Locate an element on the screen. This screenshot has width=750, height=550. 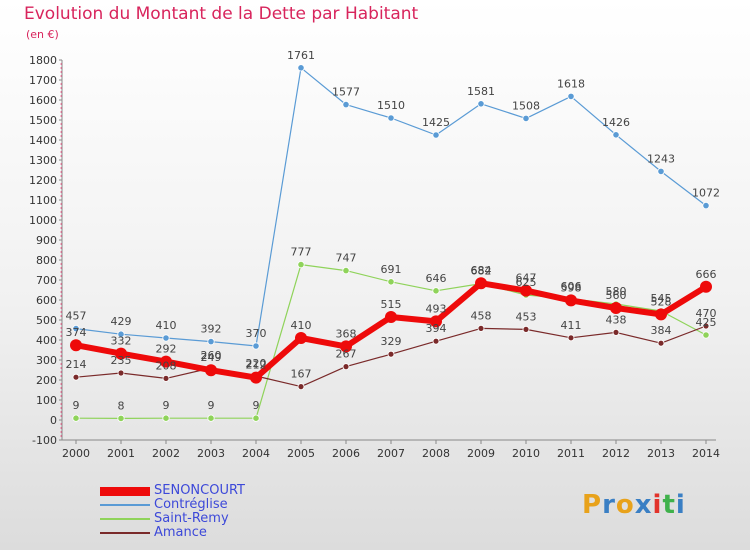
proxiti-logo: Proxiti is located at coordinates (634, 505).